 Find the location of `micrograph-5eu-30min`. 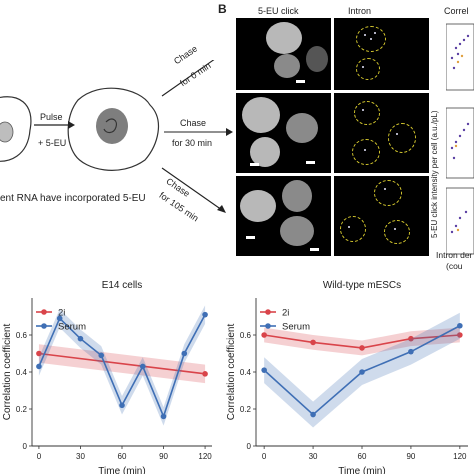

micrograph-5eu-30min is located at coordinates (283, 133).